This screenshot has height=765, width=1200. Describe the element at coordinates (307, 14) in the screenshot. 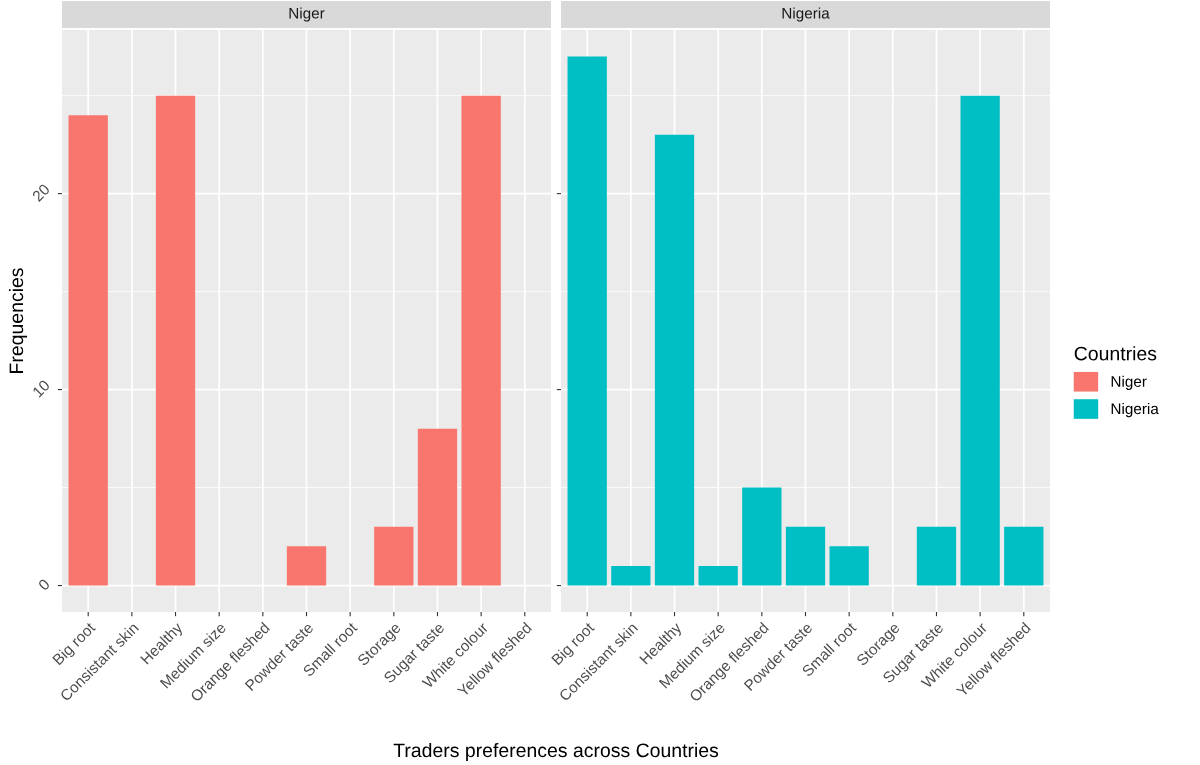

I see `chart-title: Niger` at that location.